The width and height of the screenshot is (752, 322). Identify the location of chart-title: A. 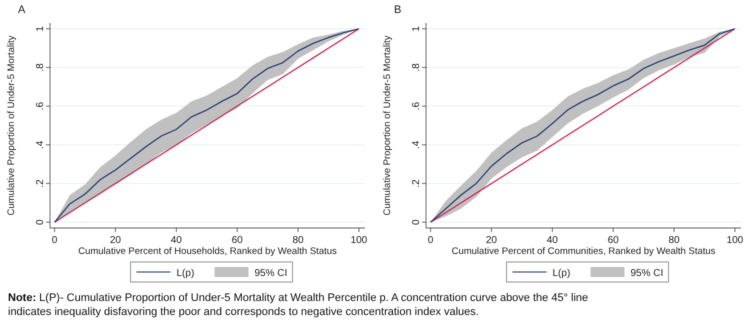
(22, 10).